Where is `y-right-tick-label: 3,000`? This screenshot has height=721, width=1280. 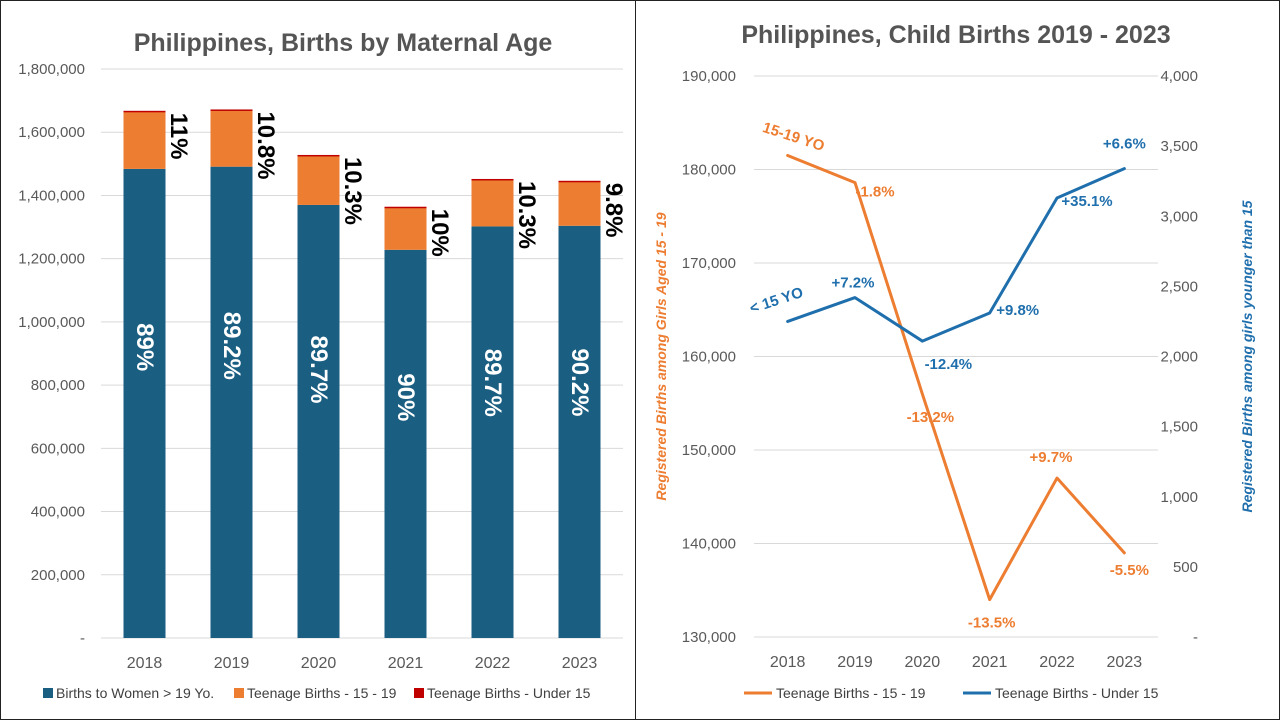
y-right-tick-label: 3,000 is located at coordinates (1179, 216).